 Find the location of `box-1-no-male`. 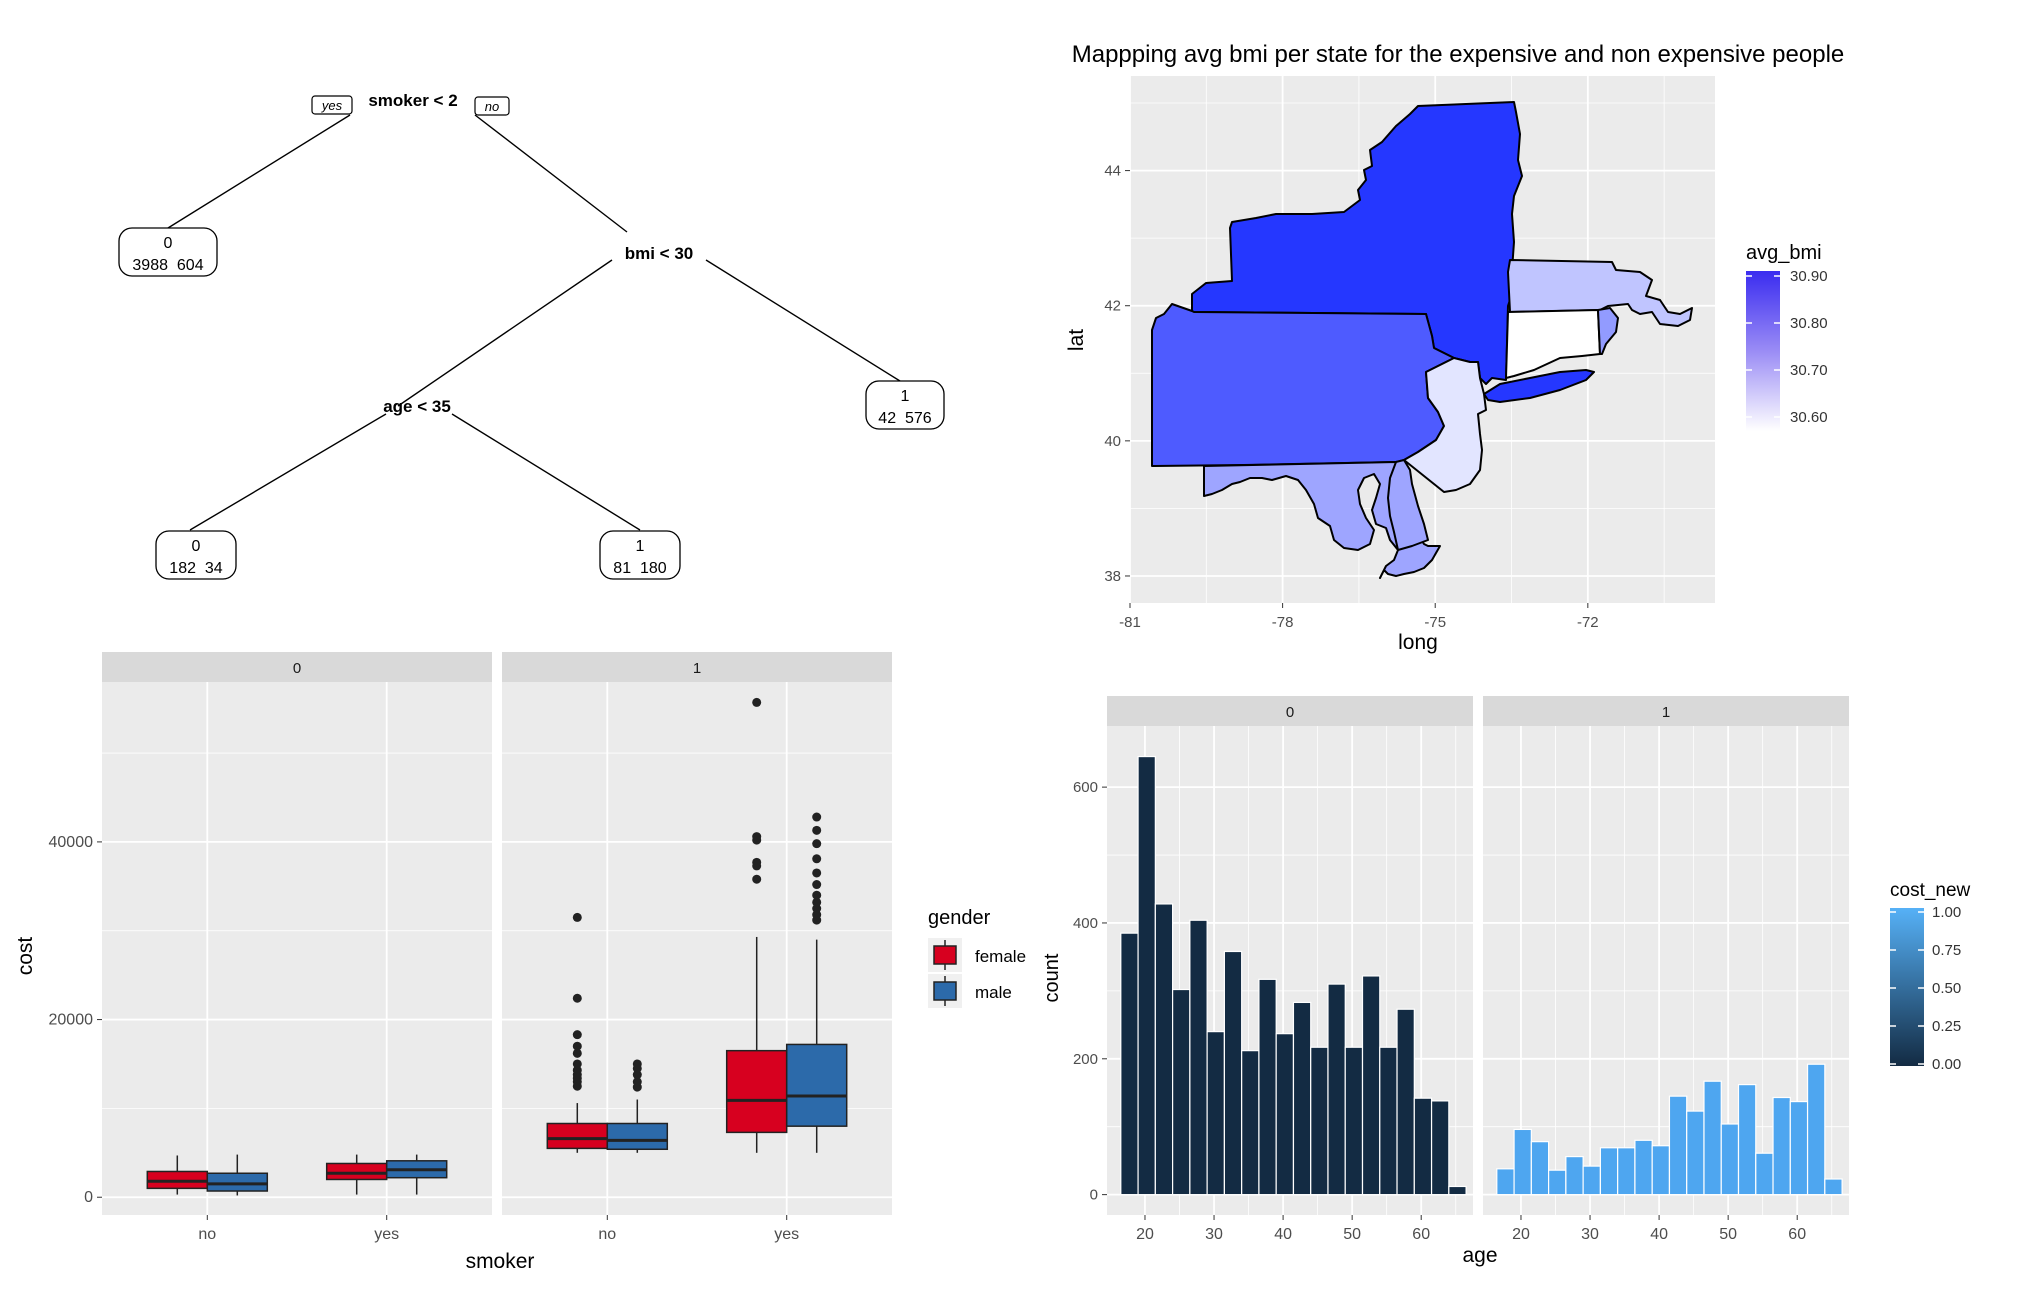

box-1-no-male is located at coordinates (637, 1106).